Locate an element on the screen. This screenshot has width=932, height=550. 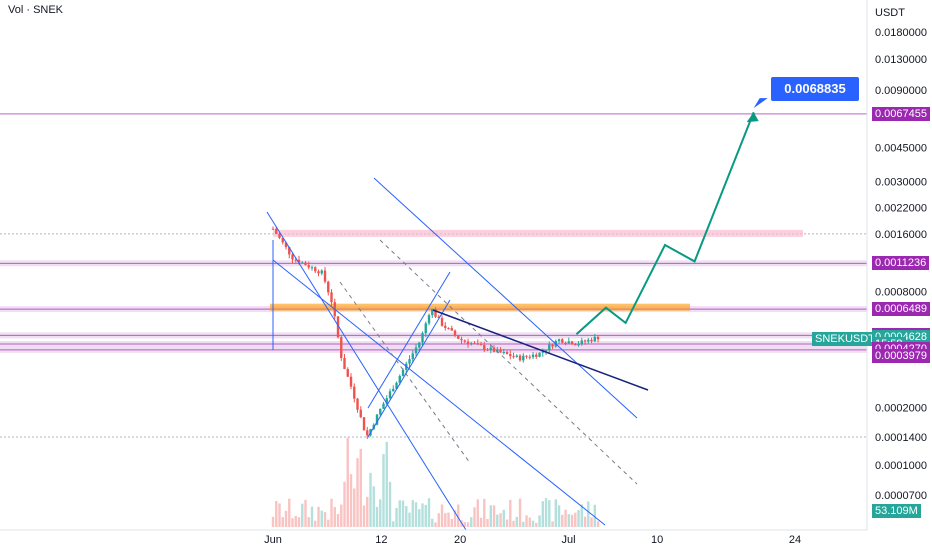
volume-indicator-label: Vol · SNEK is located at coordinates (36, 10).